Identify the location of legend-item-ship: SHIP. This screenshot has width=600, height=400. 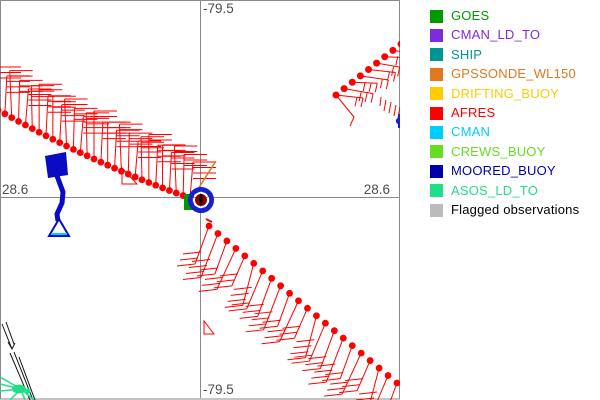
(456, 54).